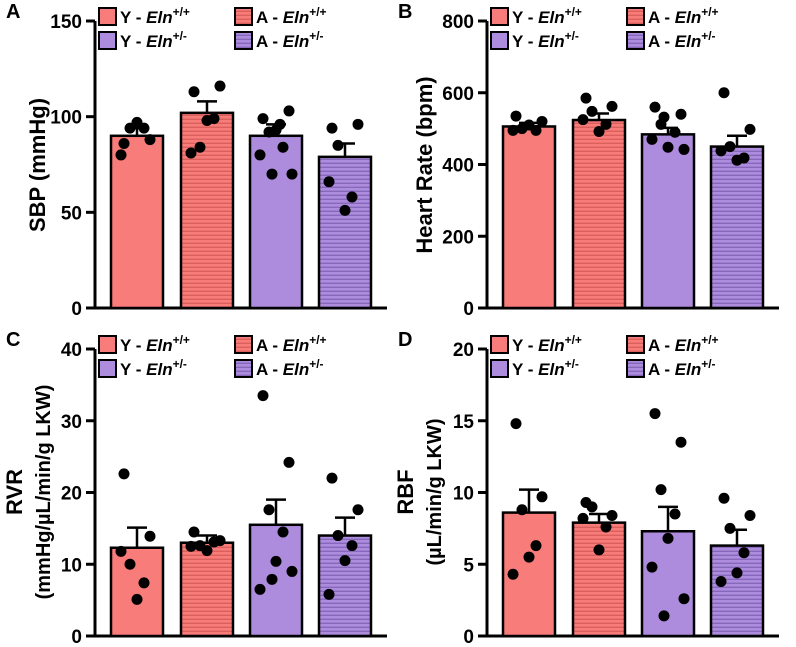 The height and width of the screenshot is (647, 796). I want to click on y-tick-label: 200, so click(458, 237).